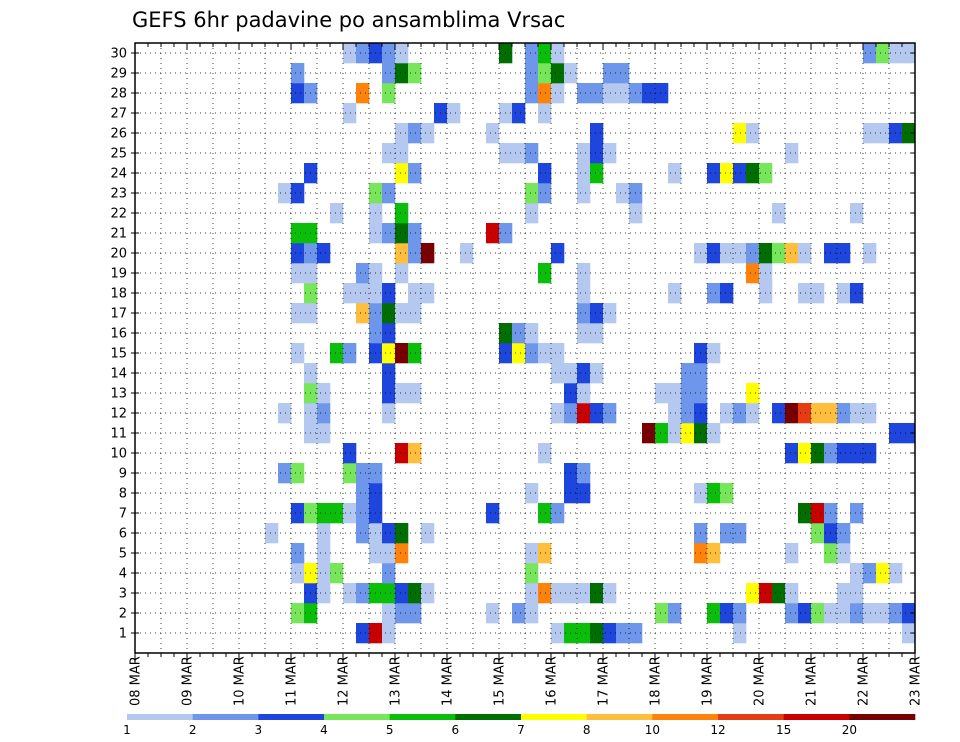 This screenshot has height=742, width=960. I want to click on y-tick-label: 26, so click(118, 134).